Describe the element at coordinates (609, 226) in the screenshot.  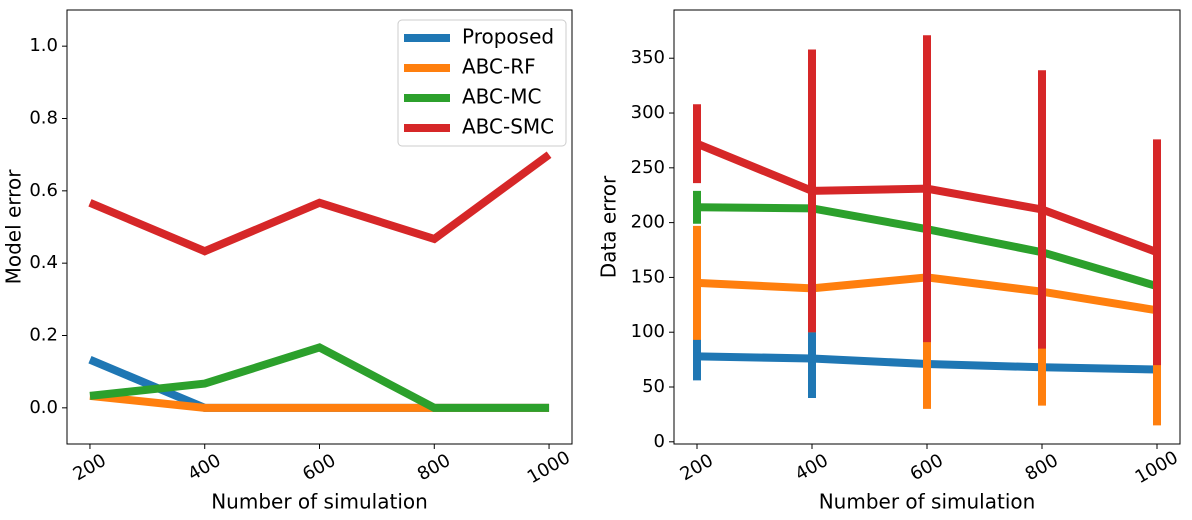
I see `y-axis-label: Data error` at that location.